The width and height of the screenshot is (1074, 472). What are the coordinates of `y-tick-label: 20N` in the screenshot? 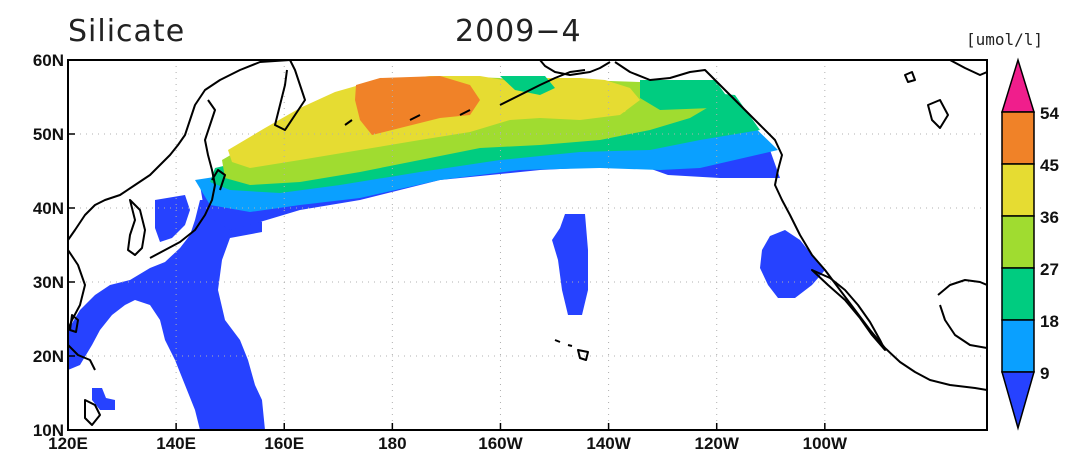 It's located at (48, 356).